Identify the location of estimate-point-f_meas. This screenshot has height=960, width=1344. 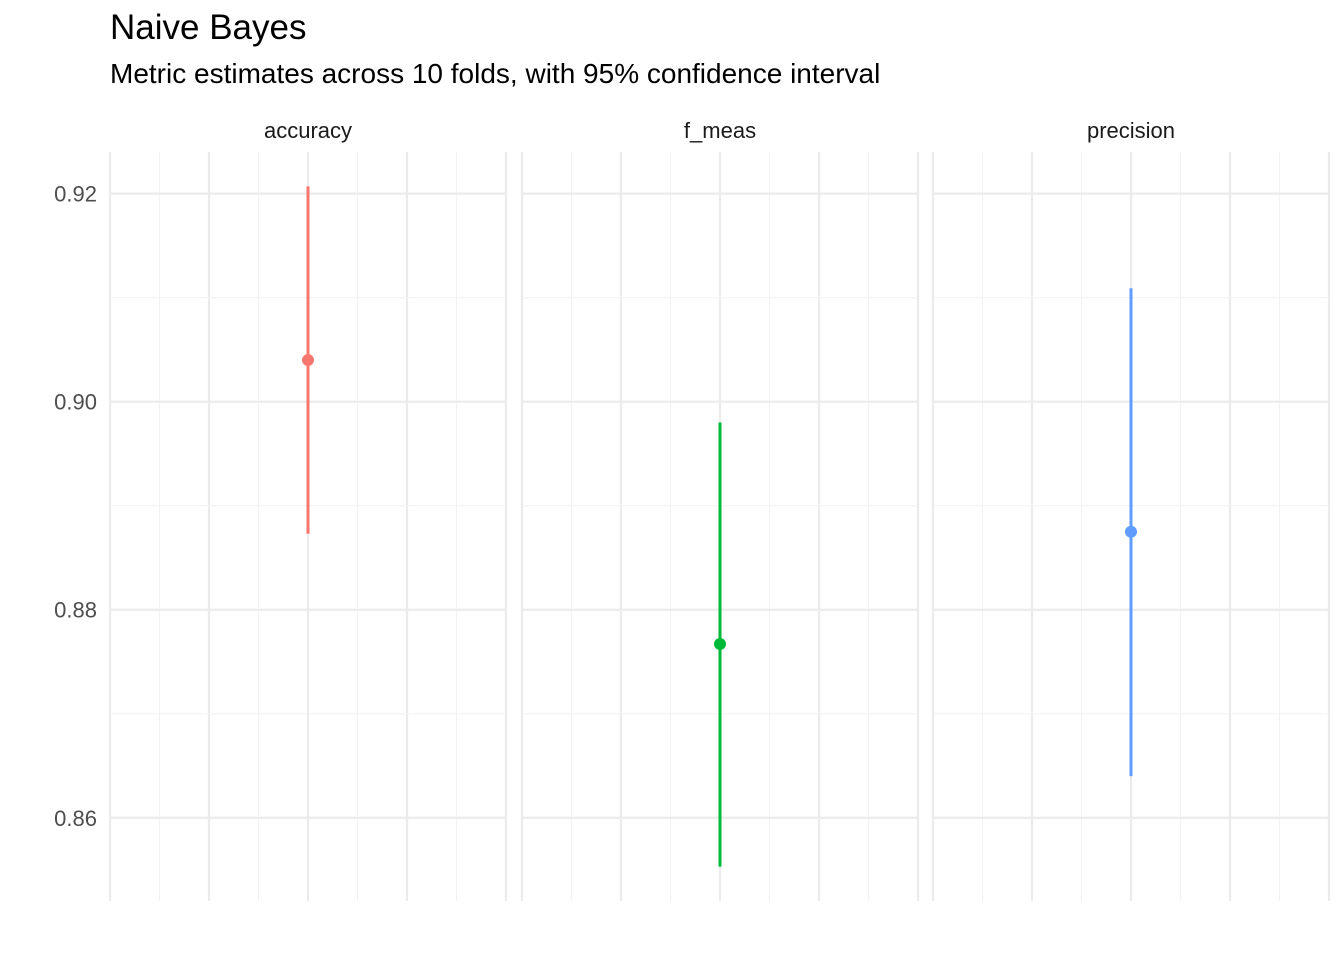
(720, 644).